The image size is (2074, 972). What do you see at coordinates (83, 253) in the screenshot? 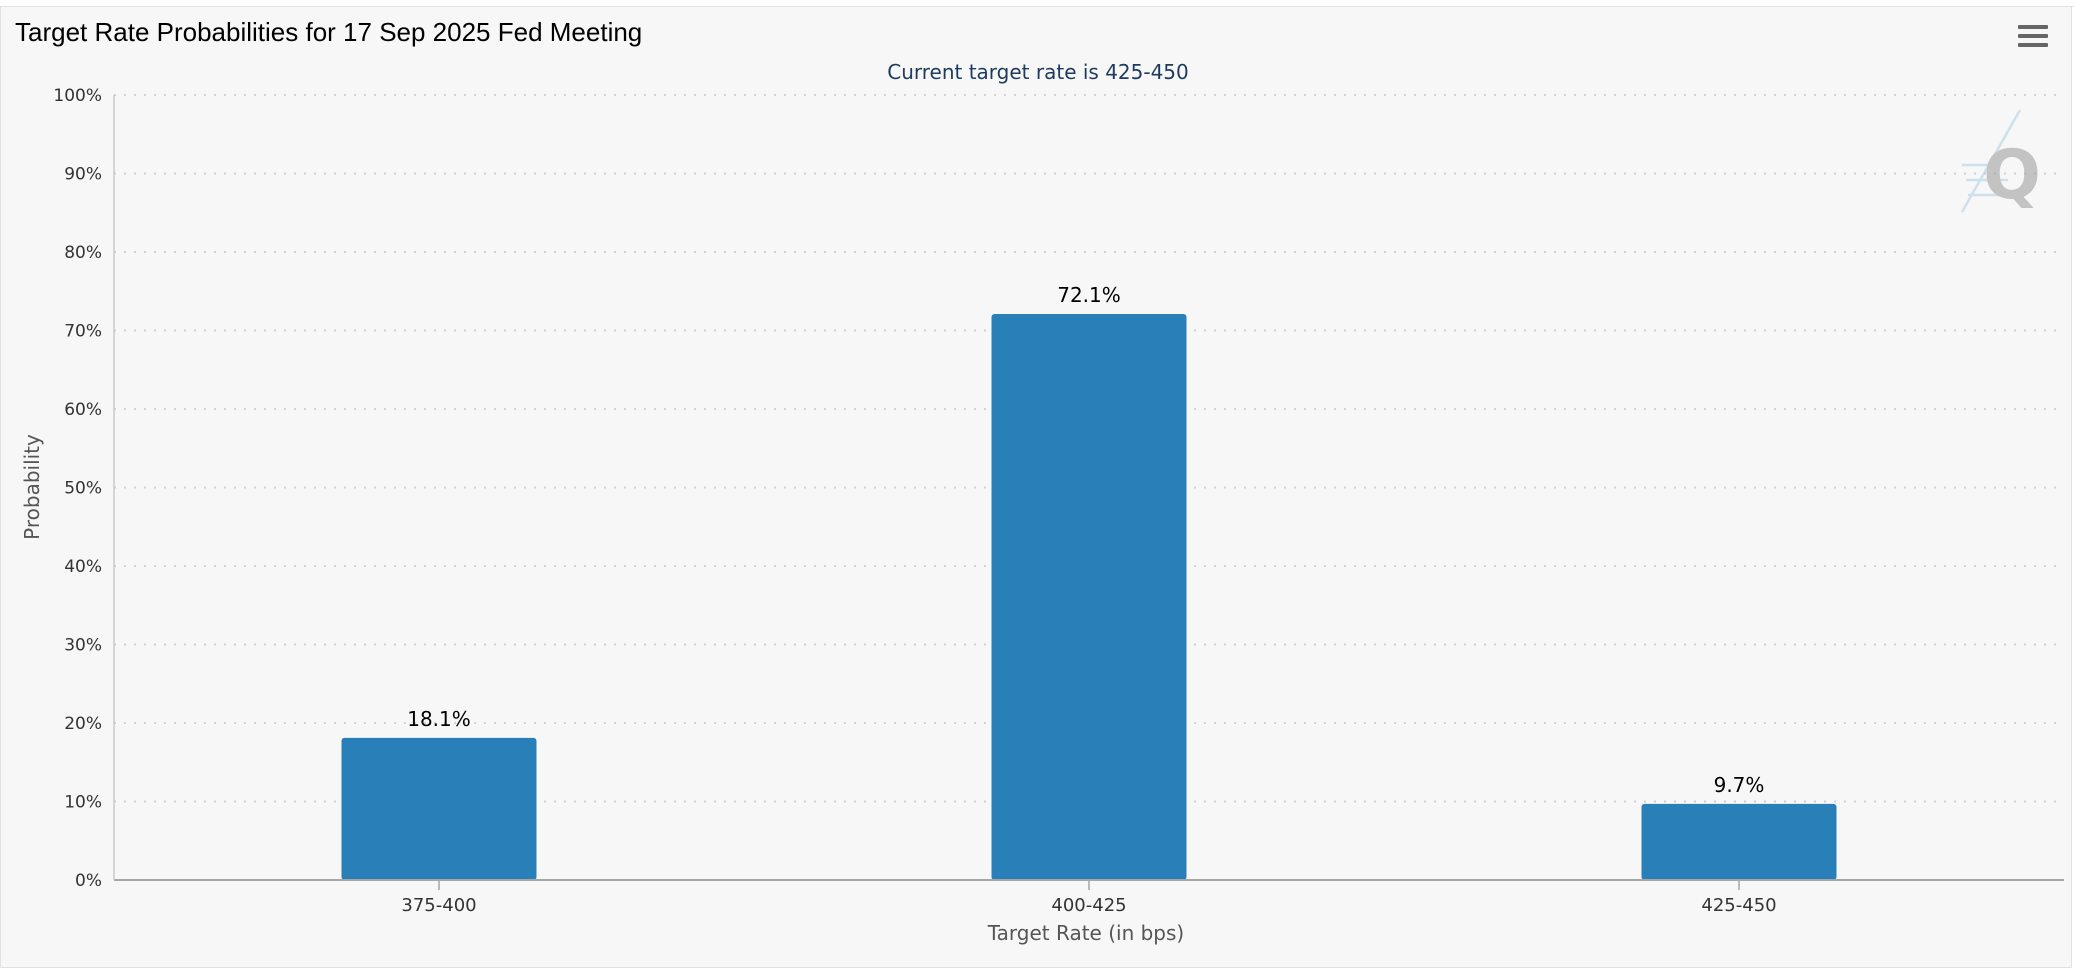
I see `y-tick-label: 80%` at bounding box center [83, 253].